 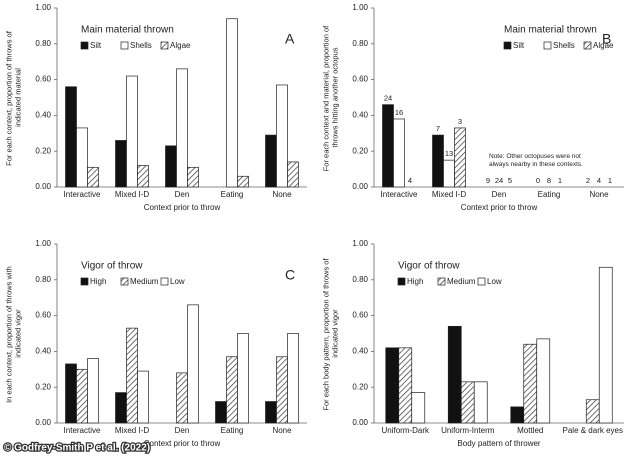 What do you see at coordinates (549, 194) in the screenshot?
I see `x-tick-label: Eating` at bounding box center [549, 194].